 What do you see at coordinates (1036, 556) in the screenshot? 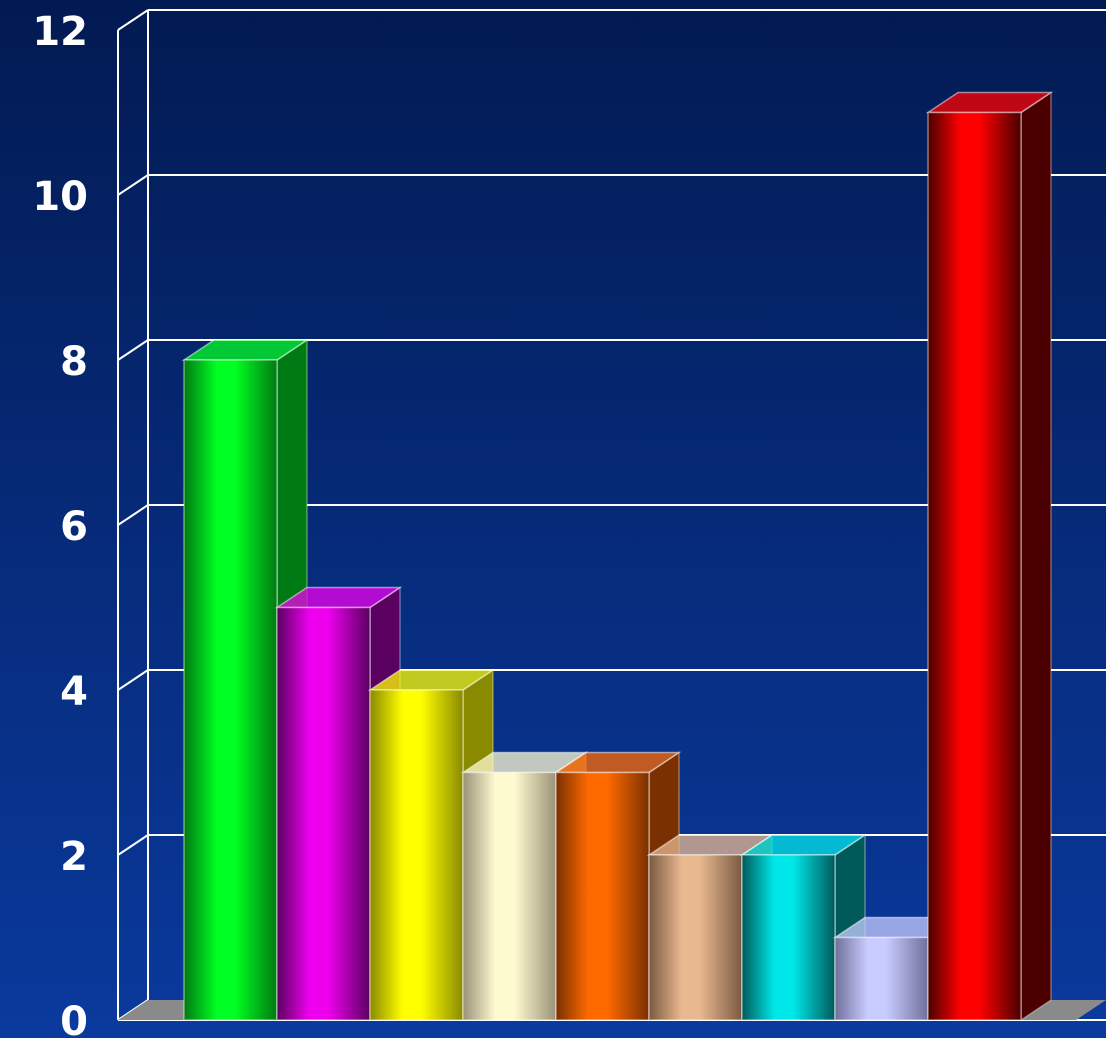
I see `bar-side` at bounding box center [1036, 556].